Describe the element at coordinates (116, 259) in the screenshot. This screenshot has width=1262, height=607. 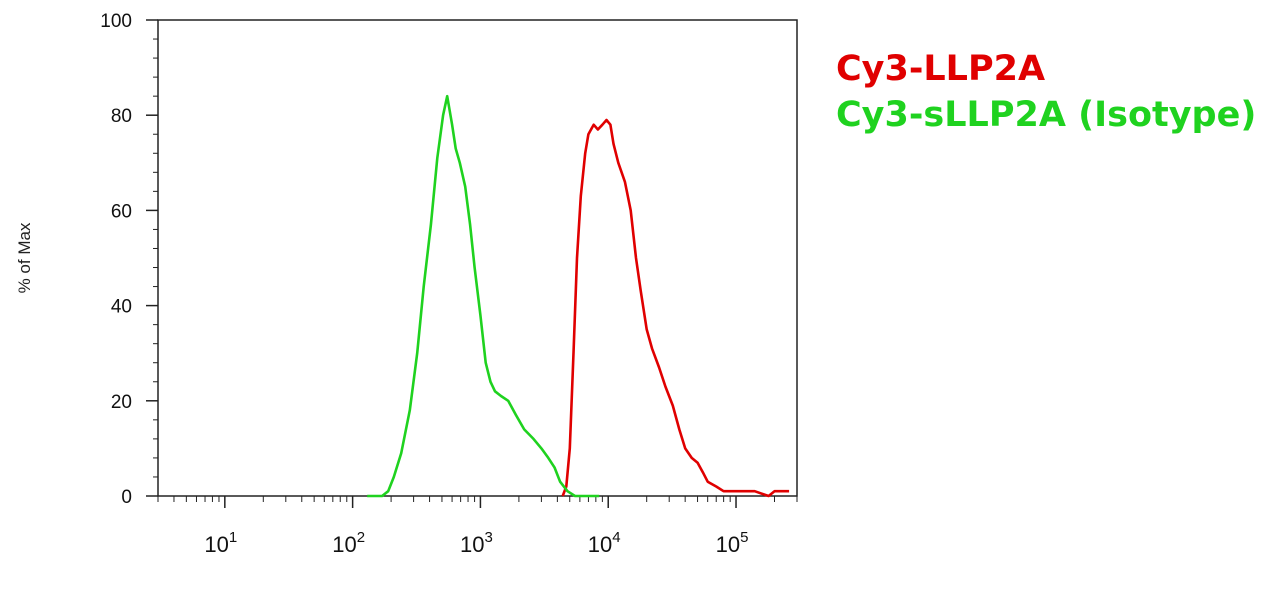
I see `y-tick-group: 0 20 40 60 80 100` at that location.